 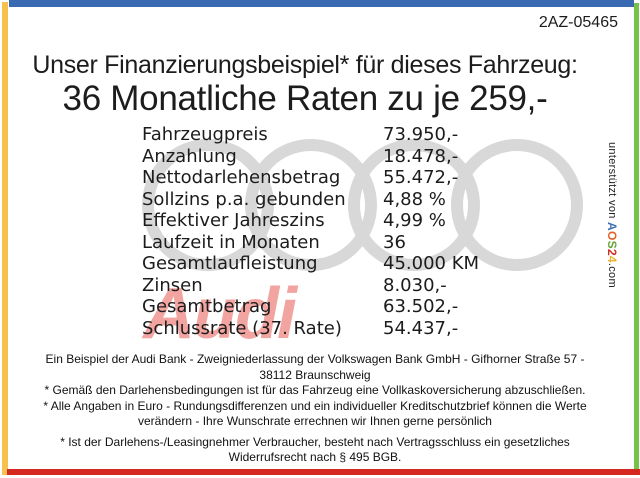 I want to click on row-label: Zinsen, so click(x=172, y=285).